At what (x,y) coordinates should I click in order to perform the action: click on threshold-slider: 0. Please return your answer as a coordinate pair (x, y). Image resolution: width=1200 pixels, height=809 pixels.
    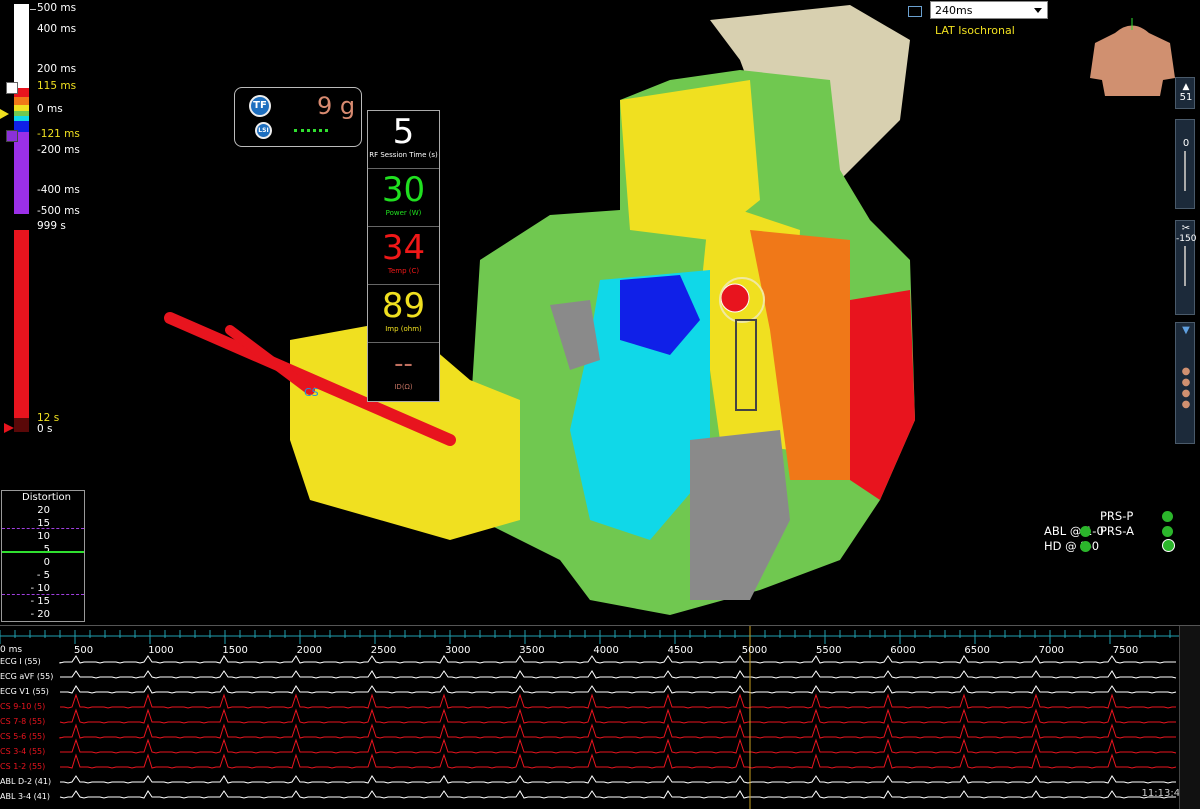
    Looking at the image, I should click on (1185, 164).